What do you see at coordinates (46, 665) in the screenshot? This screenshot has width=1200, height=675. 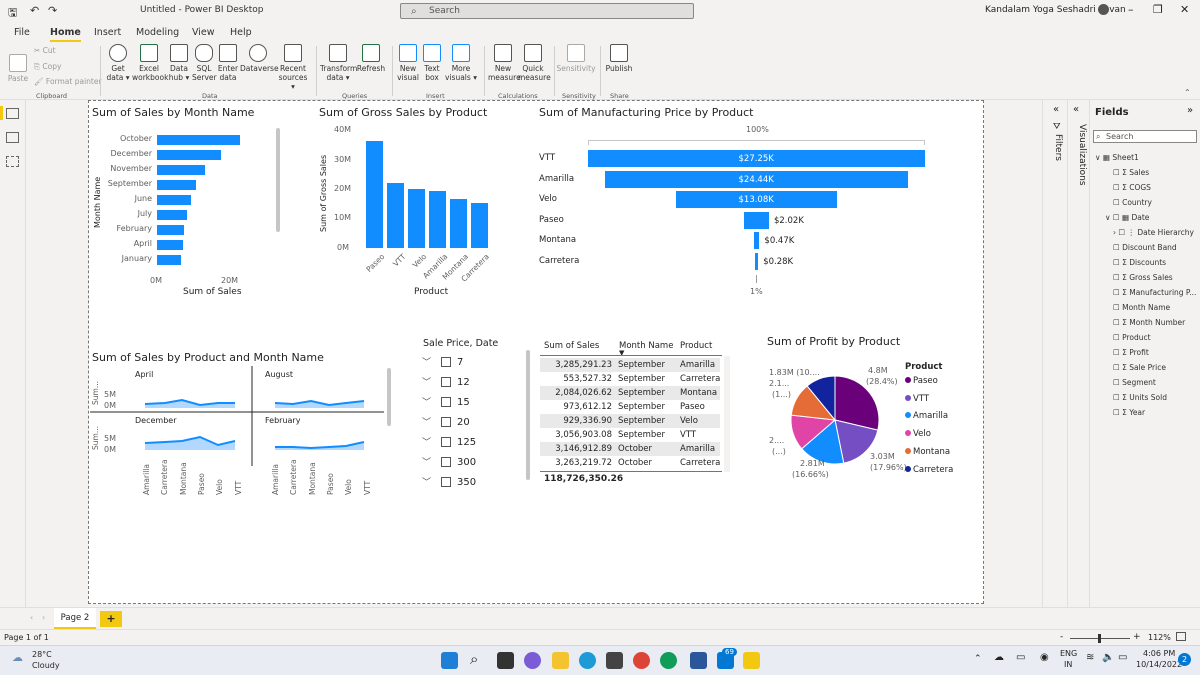 I see `weather: Cloudy` at bounding box center [46, 665].